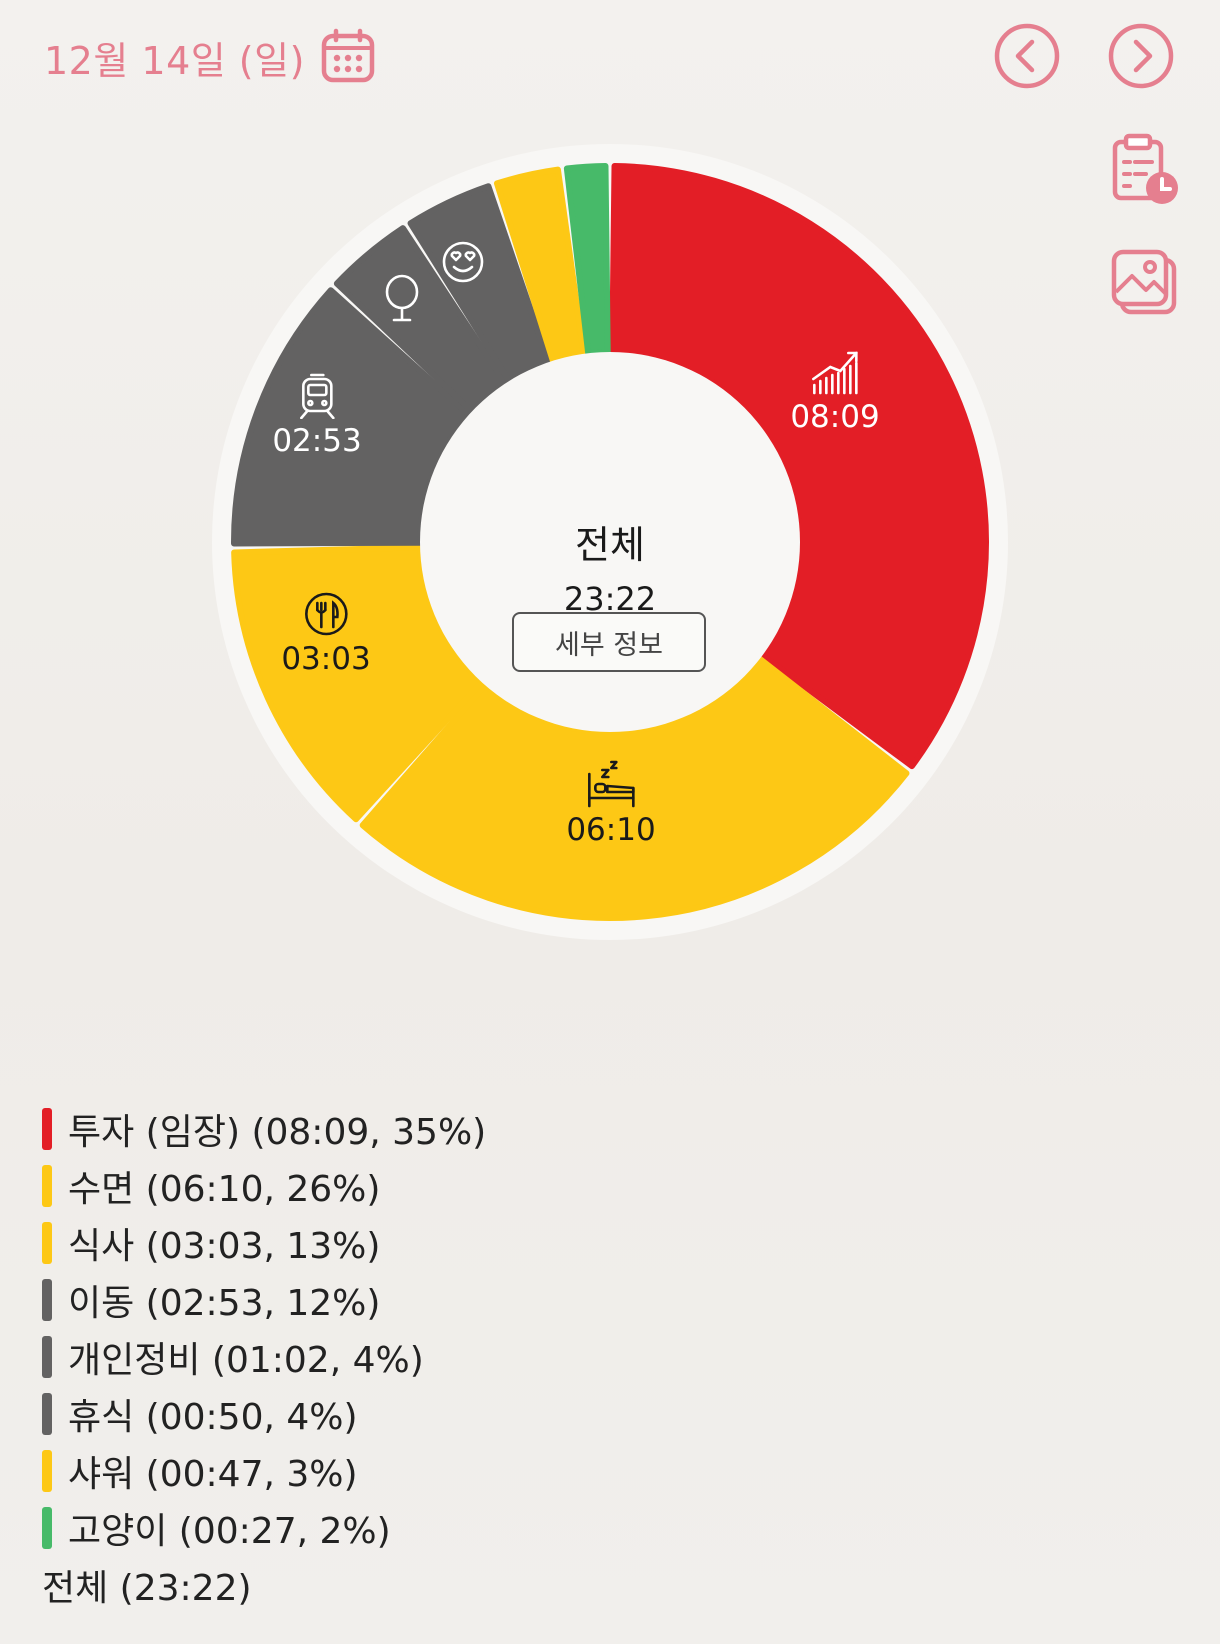 The width and height of the screenshot is (1220, 1644). I want to click on gallery-icon, so click(1145, 283).